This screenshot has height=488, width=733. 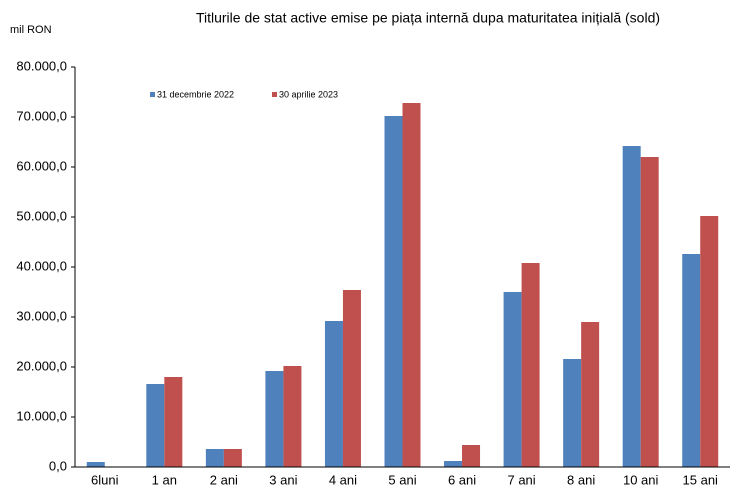 I want to click on x-tick-label: 6luni, so click(x=105, y=479).